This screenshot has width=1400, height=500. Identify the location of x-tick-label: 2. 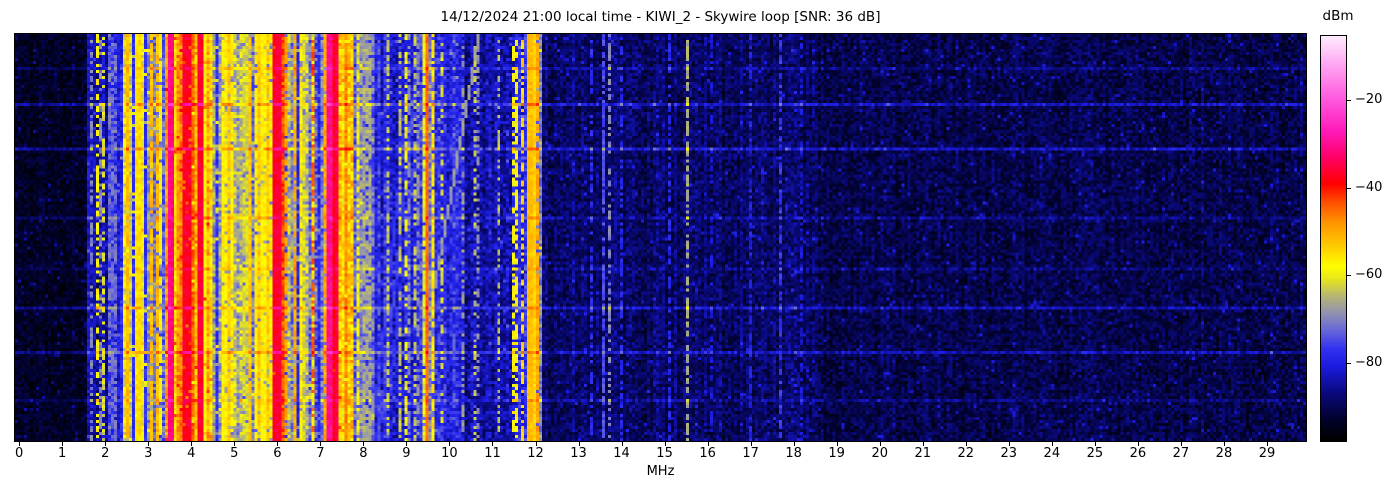
(105, 453).